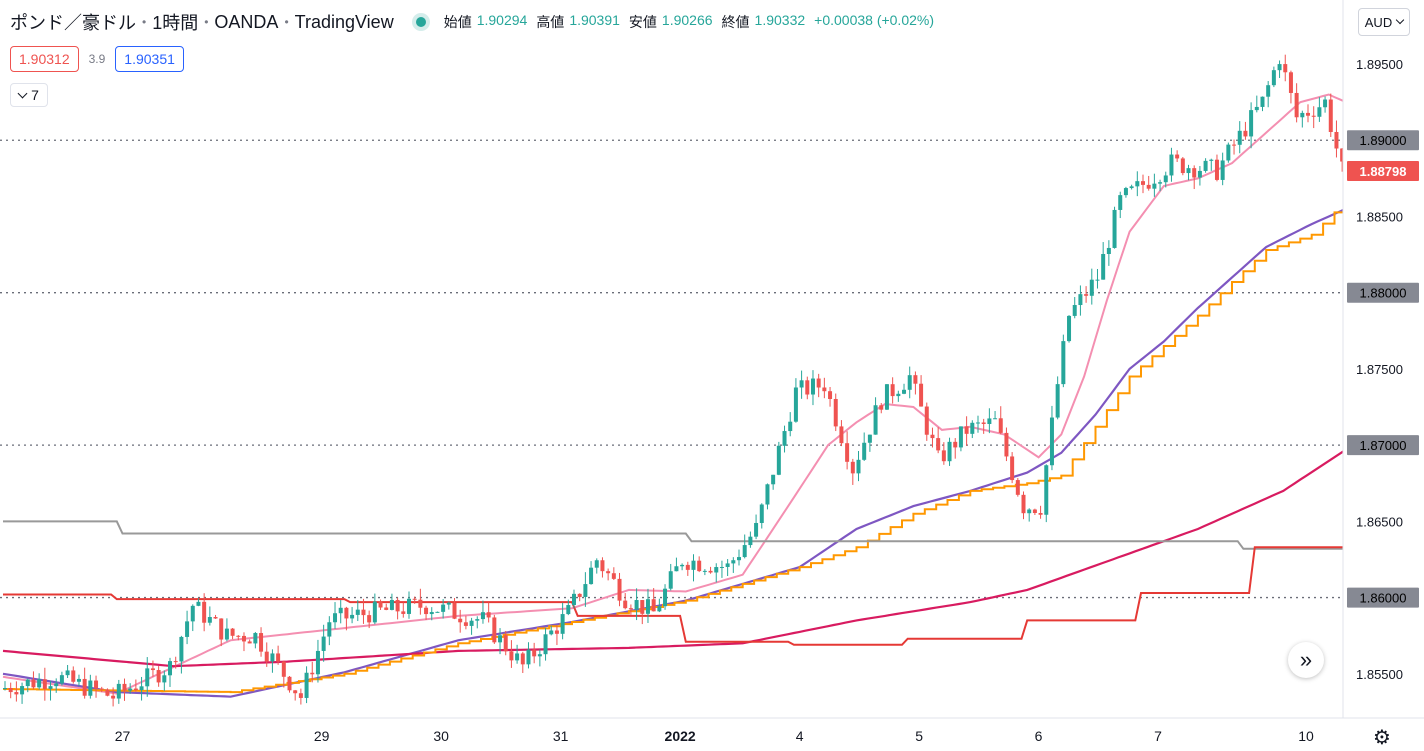 The image size is (1424, 751). I want to click on time-tick-label: 10, so click(1306, 736).